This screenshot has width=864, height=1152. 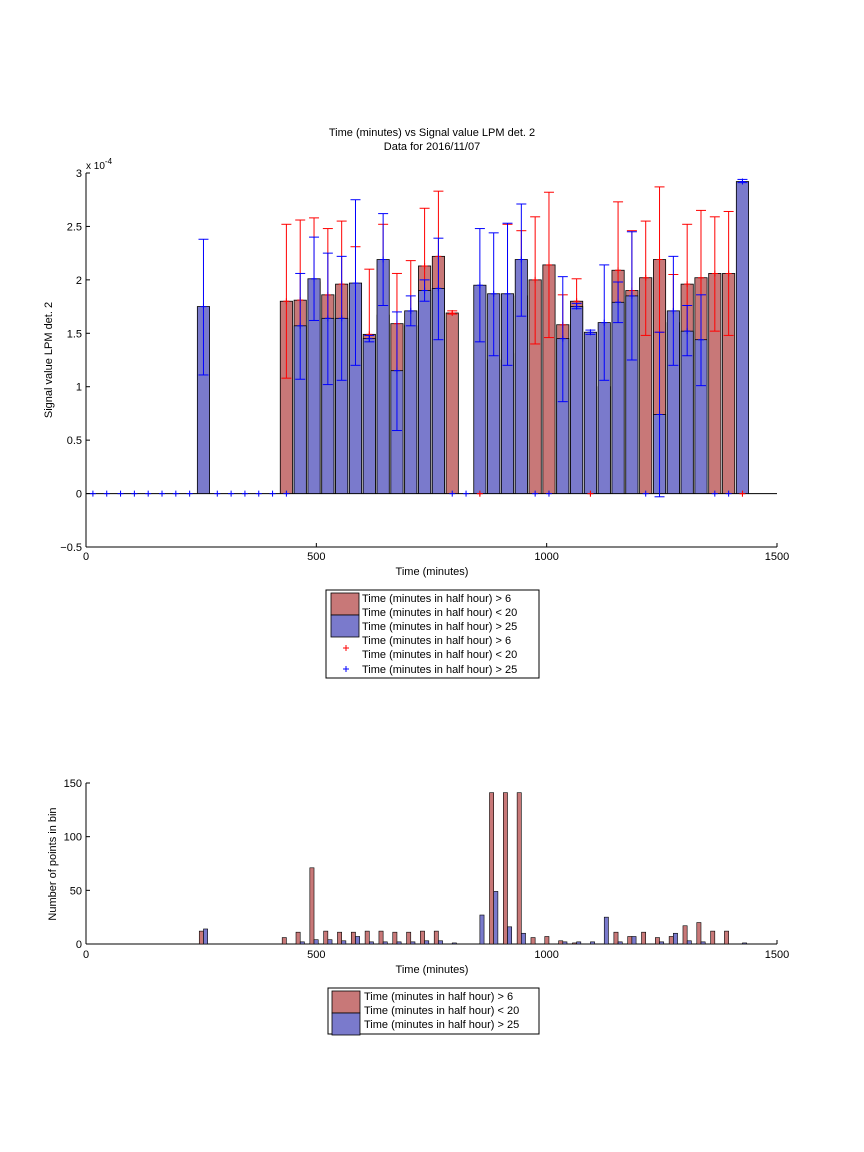 What do you see at coordinates (316, 557) in the screenshot?
I see `top-x-tick-label: 500` at bounding box center [316, 557].